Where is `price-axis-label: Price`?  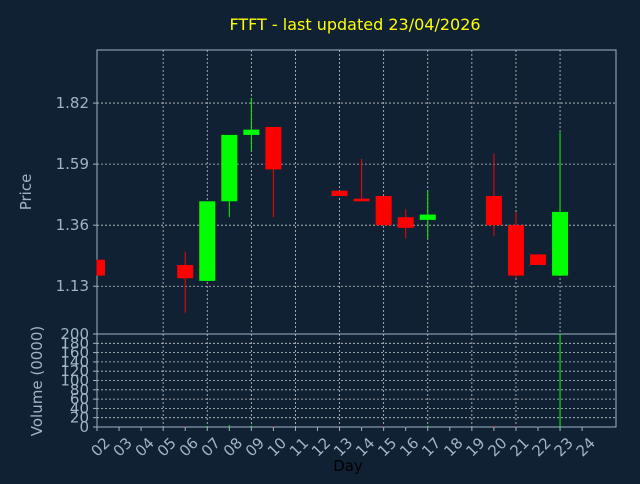
price-axis-label: Price is located at coordinates (26, 192).